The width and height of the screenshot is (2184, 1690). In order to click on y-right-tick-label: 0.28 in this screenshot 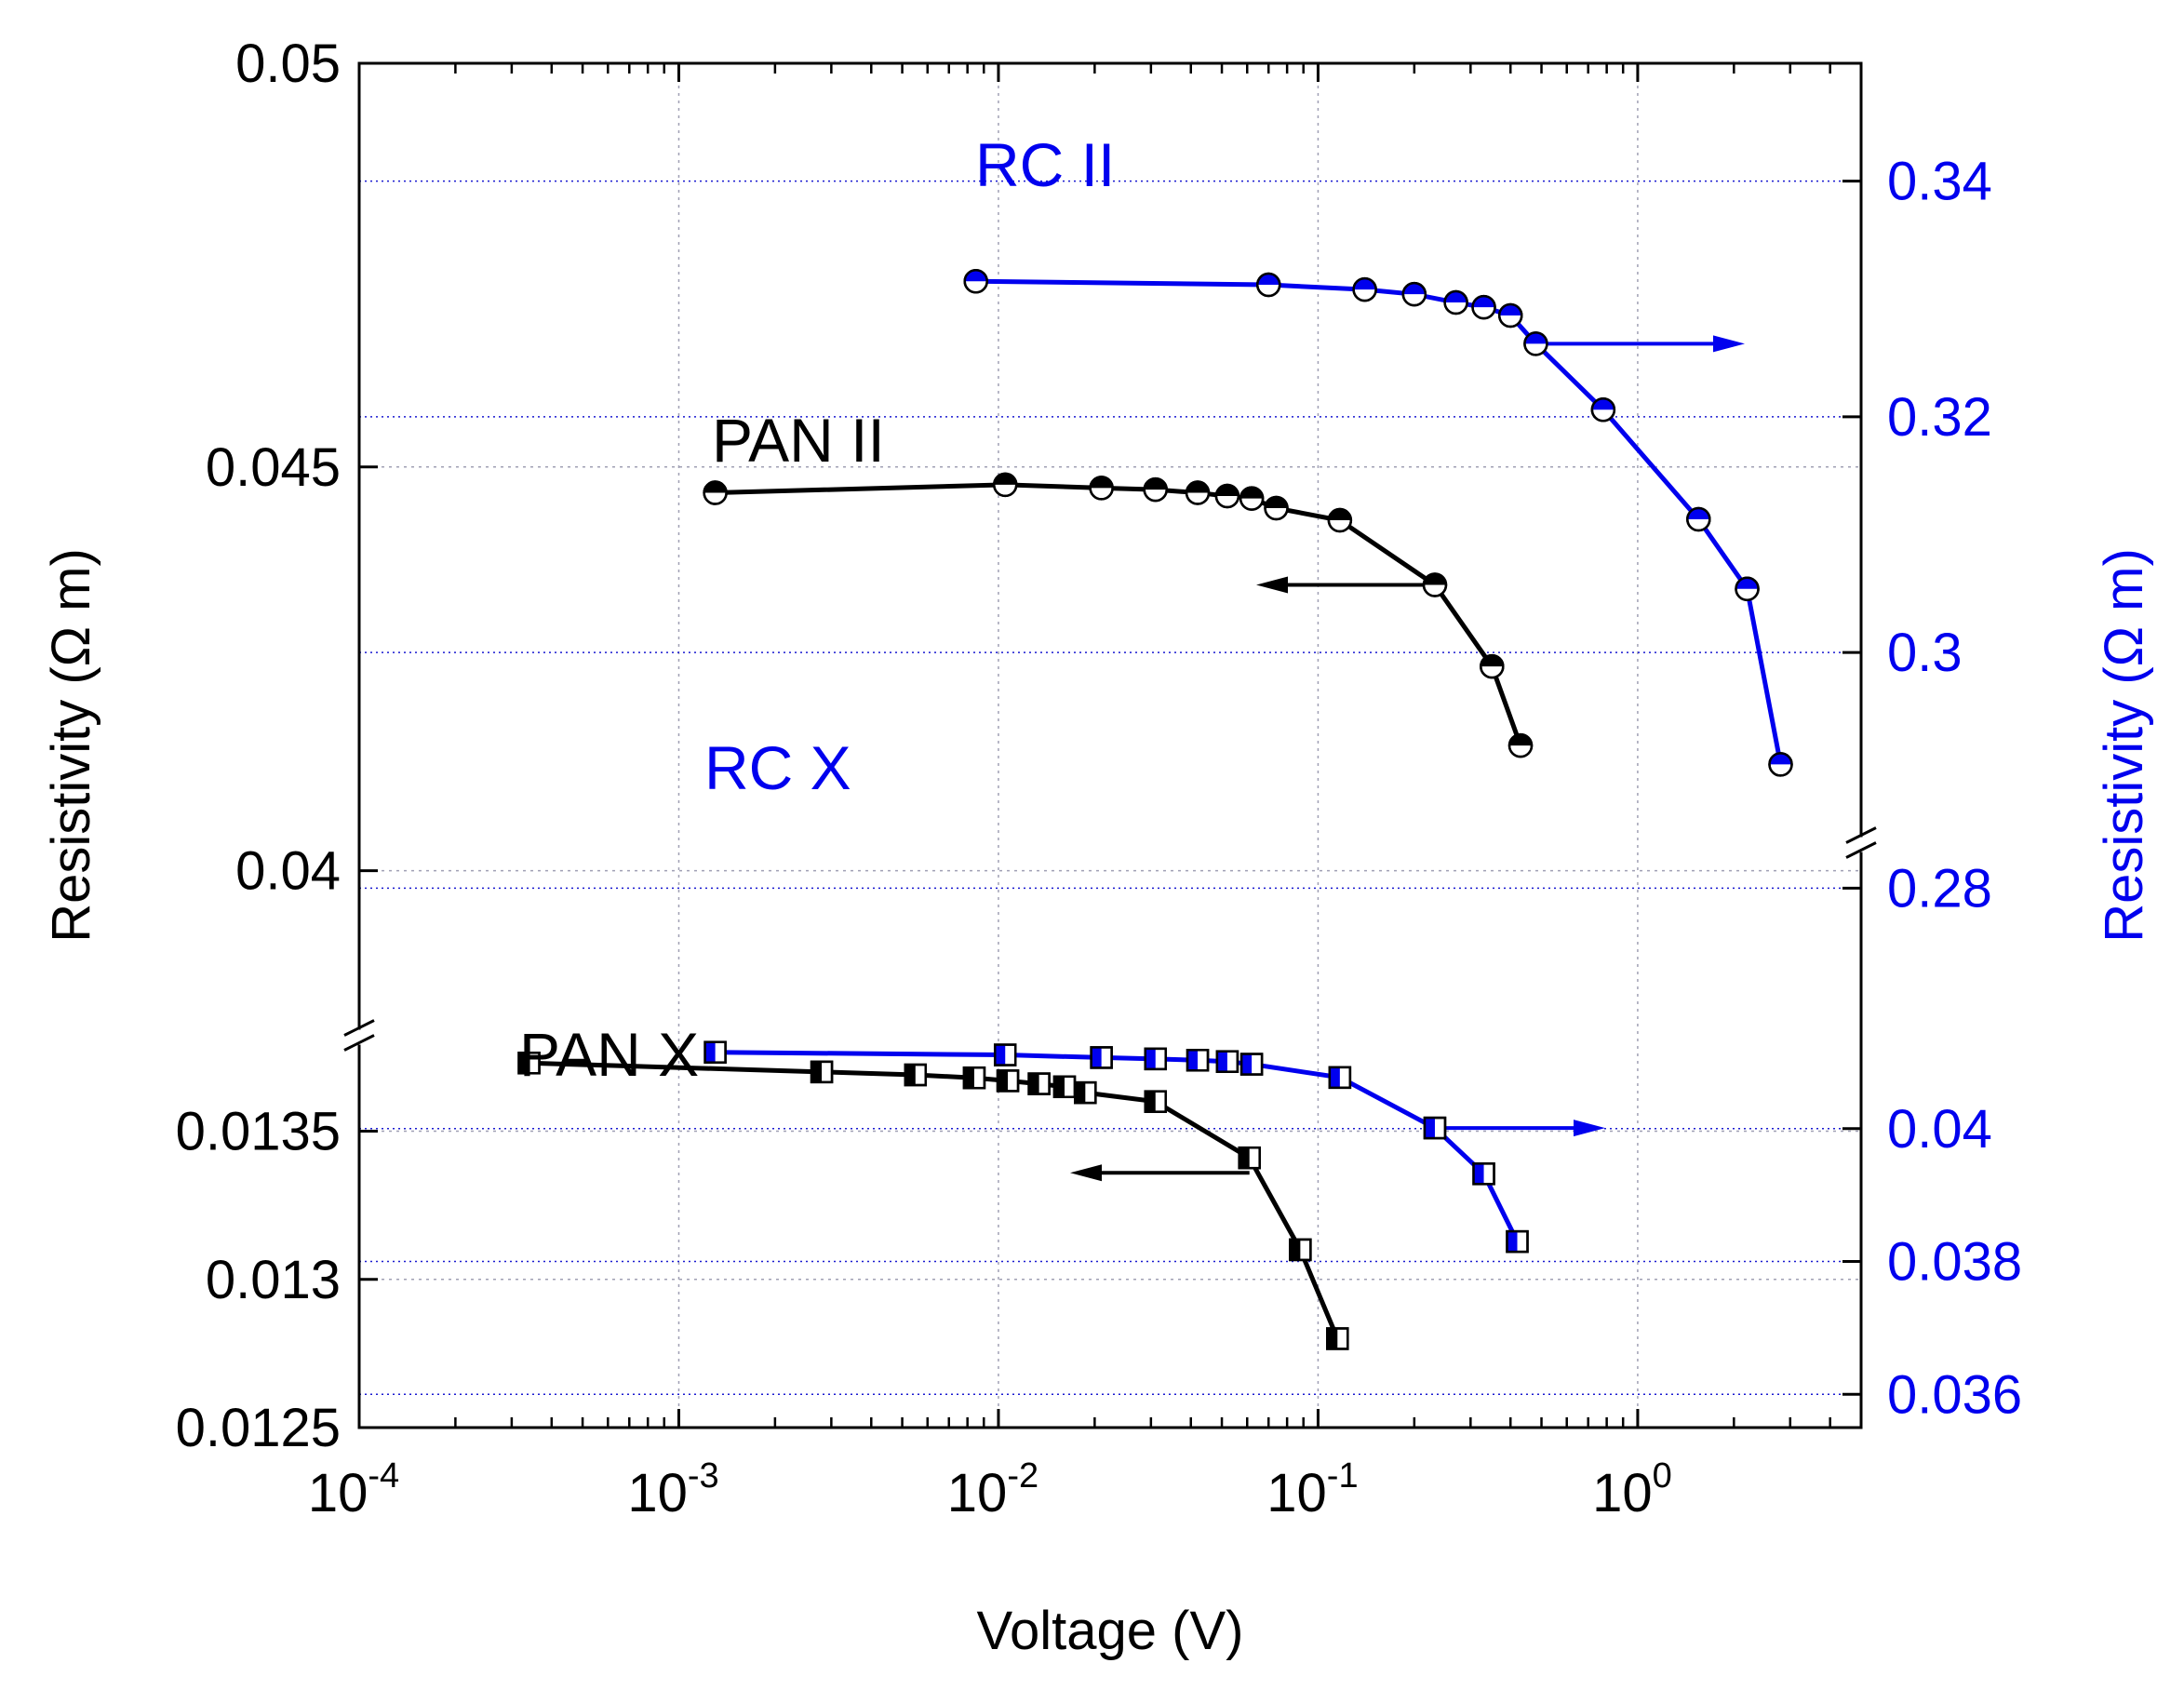, I will do `click(1939, 888)`.